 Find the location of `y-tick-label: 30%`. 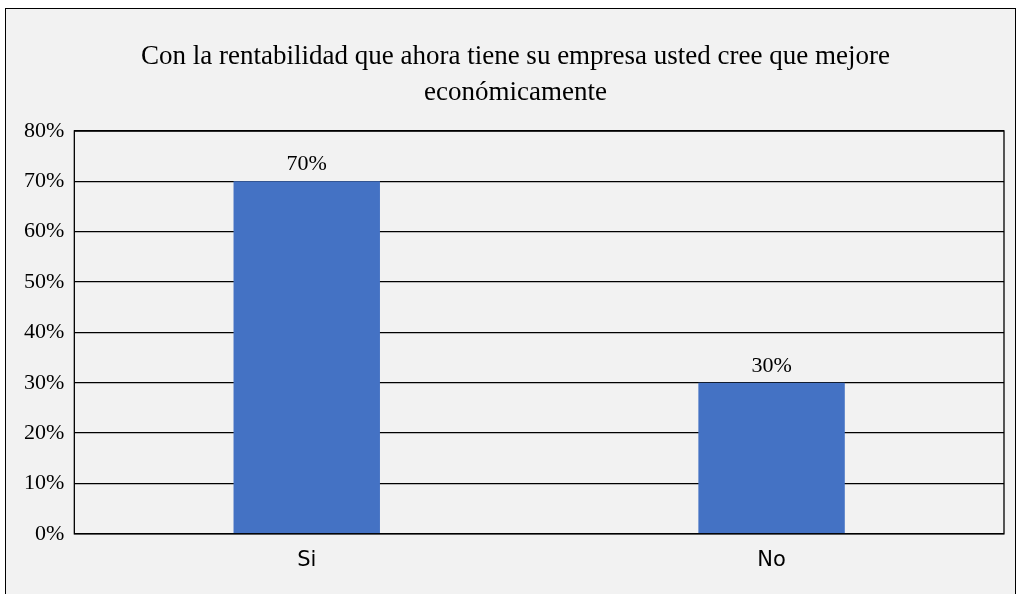

y-tick-label: 30% is located at coordinates (44, 381).